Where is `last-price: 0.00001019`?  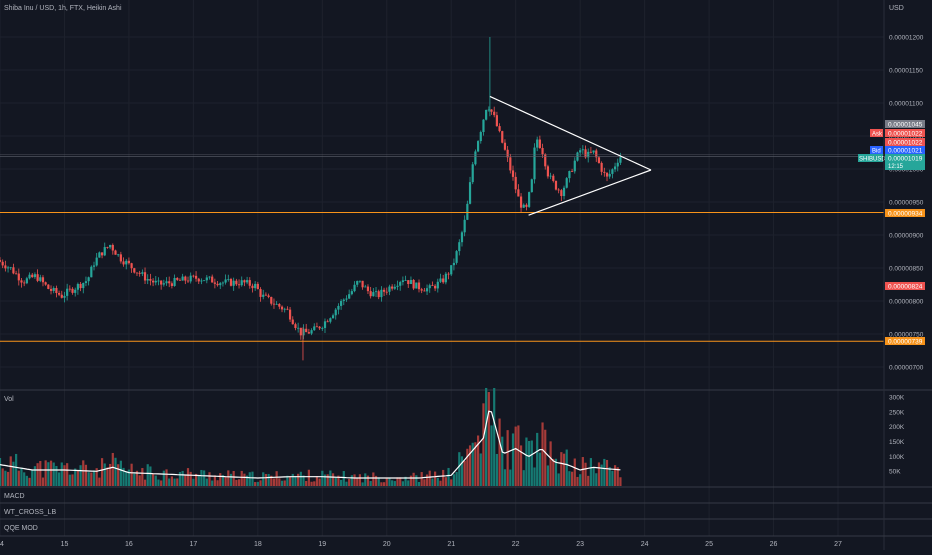
last-price: 0.00001019 is located at coordinates (905, 159).